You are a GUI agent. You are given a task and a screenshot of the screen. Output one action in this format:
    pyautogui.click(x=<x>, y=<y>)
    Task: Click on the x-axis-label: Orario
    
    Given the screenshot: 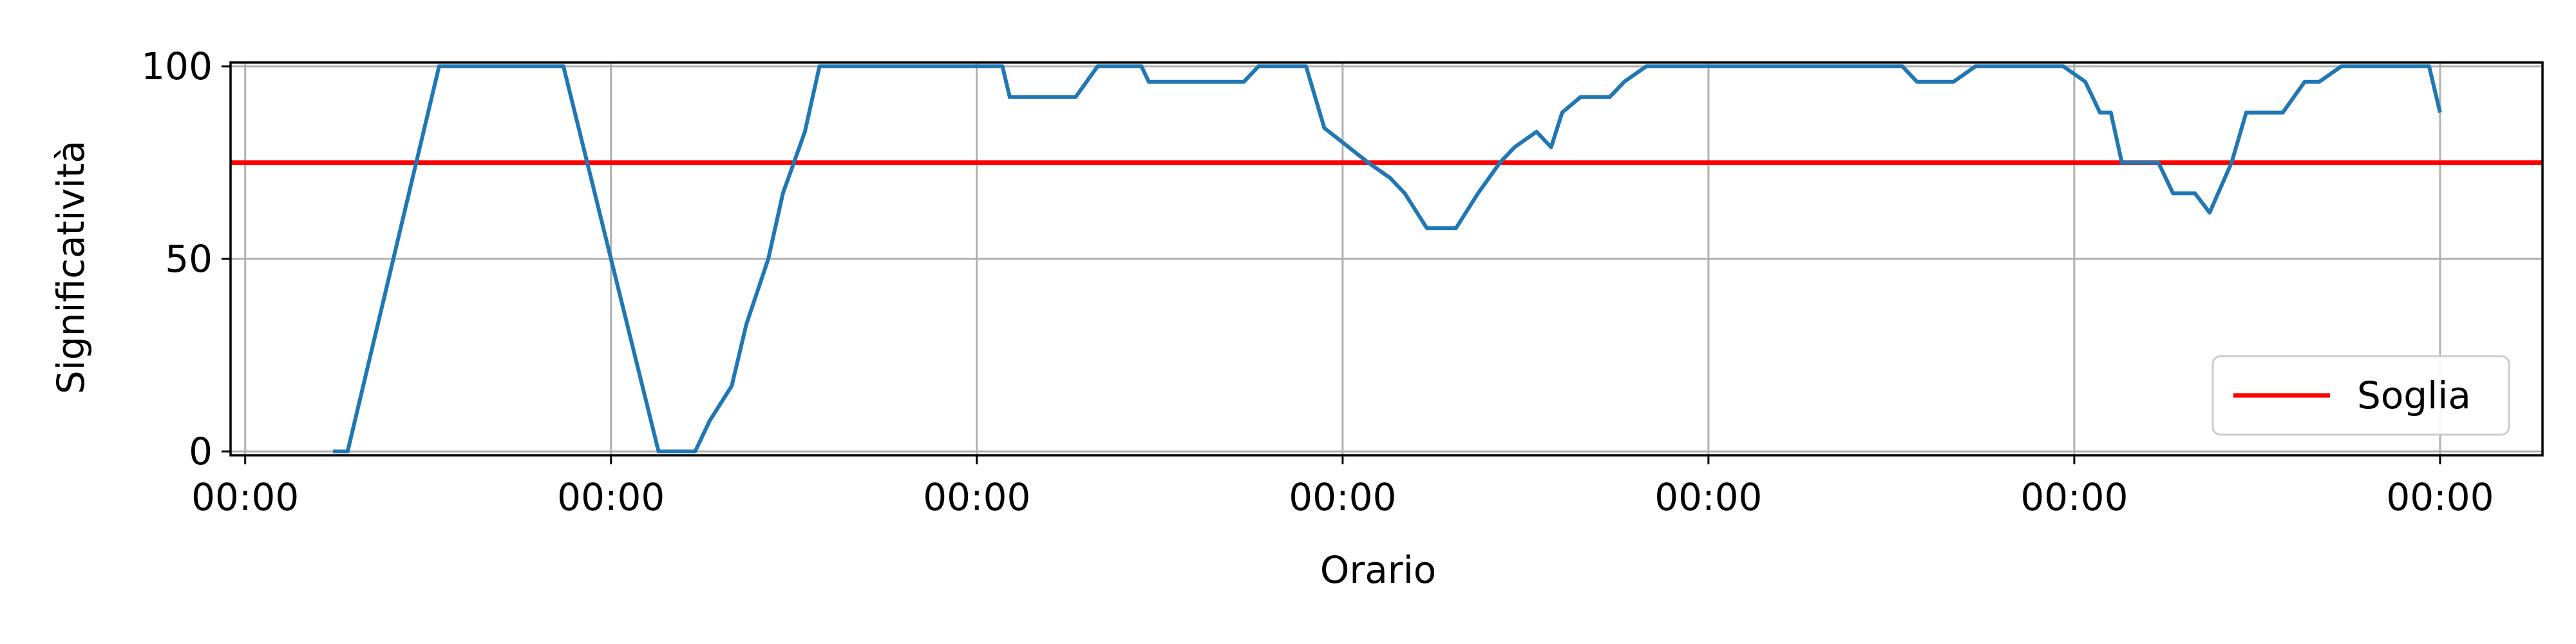 What is the action you would take?
    pyautogui.click(x=1378, y=570)
    